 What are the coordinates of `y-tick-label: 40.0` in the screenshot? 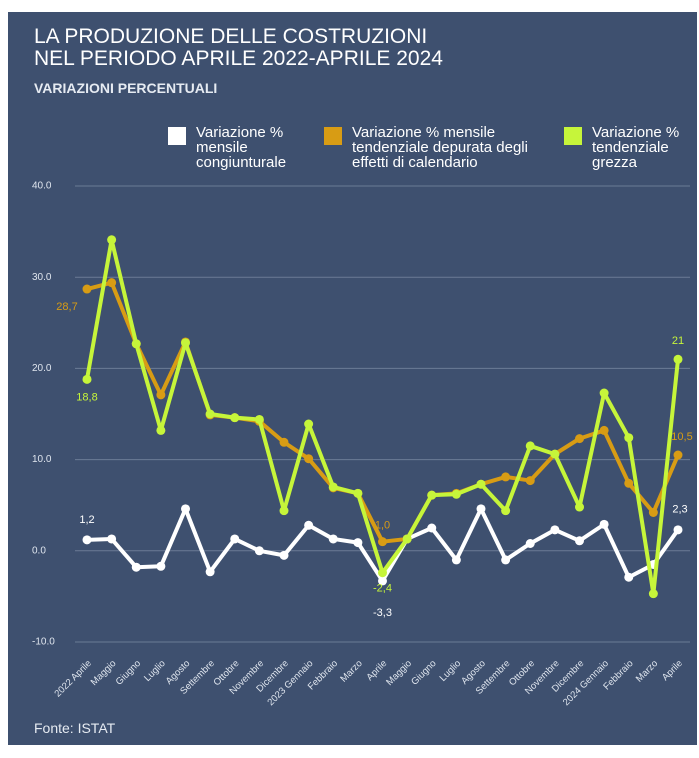 It's located at (42, 186).